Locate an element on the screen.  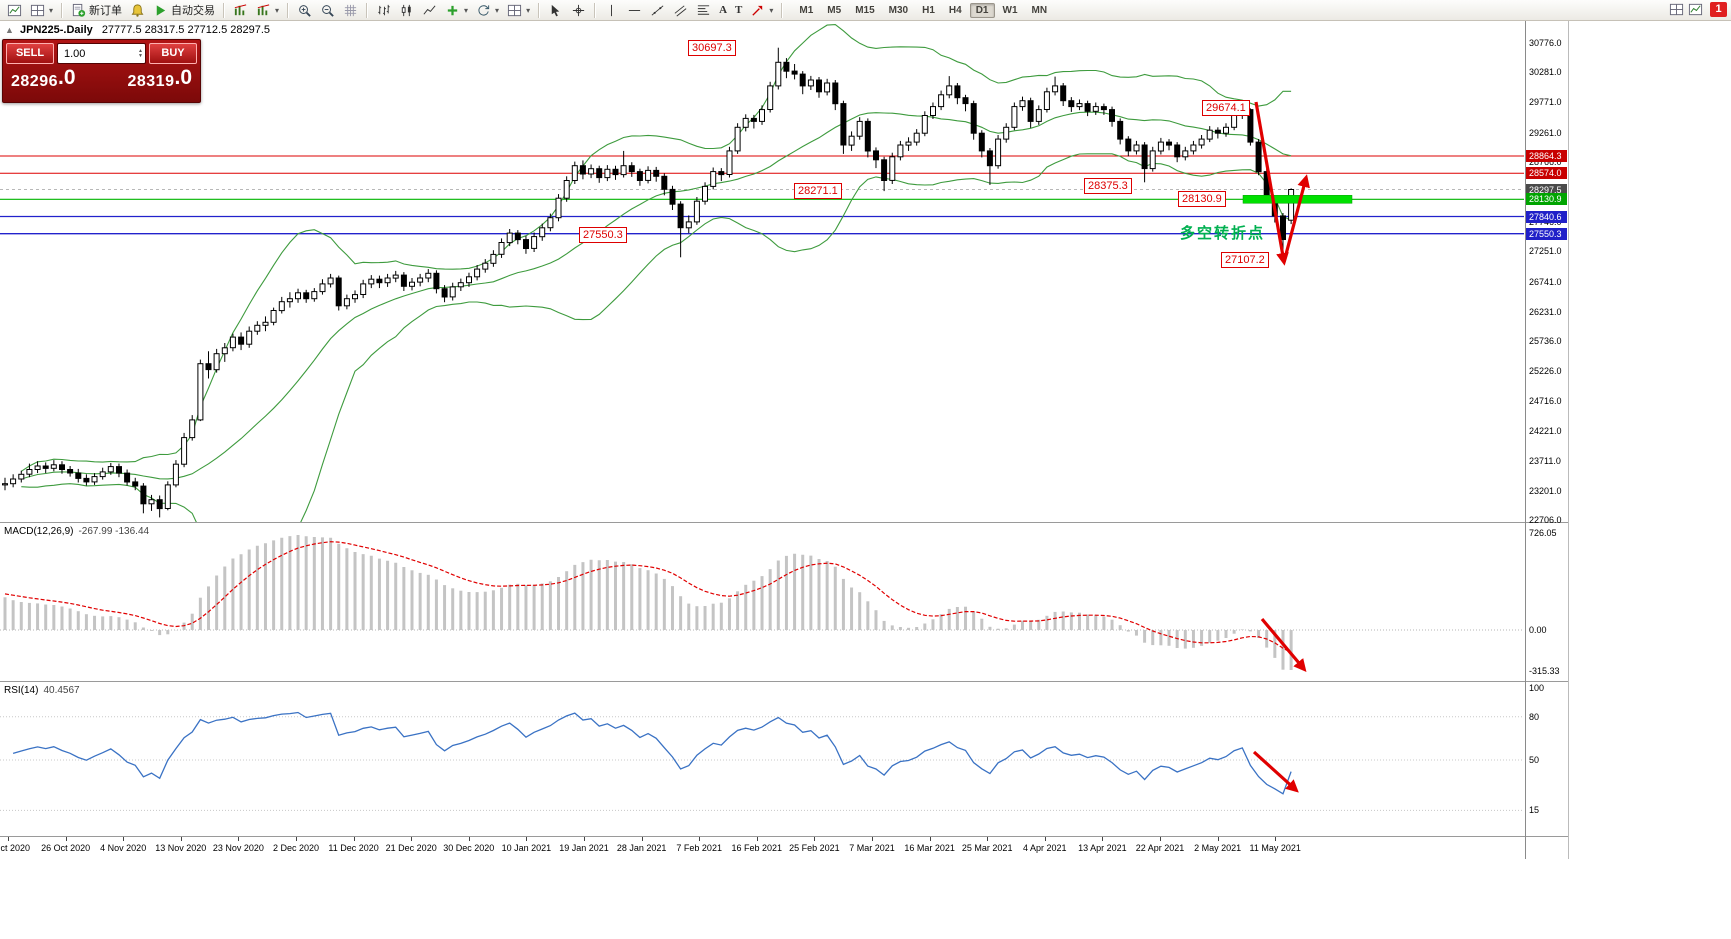
channel-tool-button is located at coordinates (680, 10).